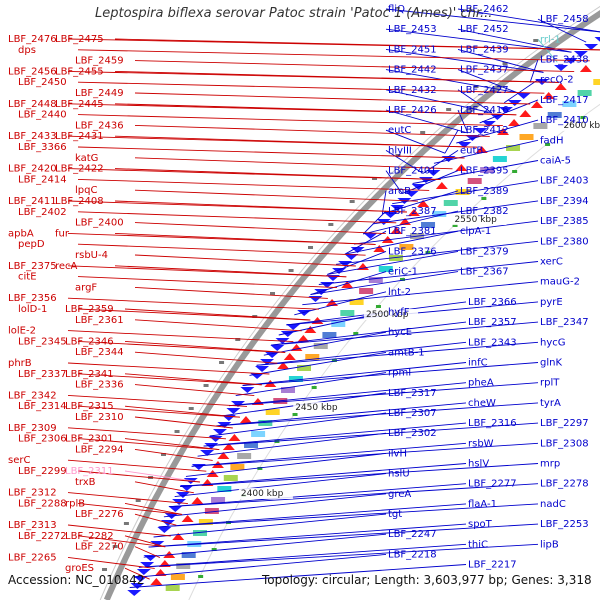  Describe the element at coordinates (89, 309) in the screenshot. I see `gene-label-reverse: LBF_2359` at that location.